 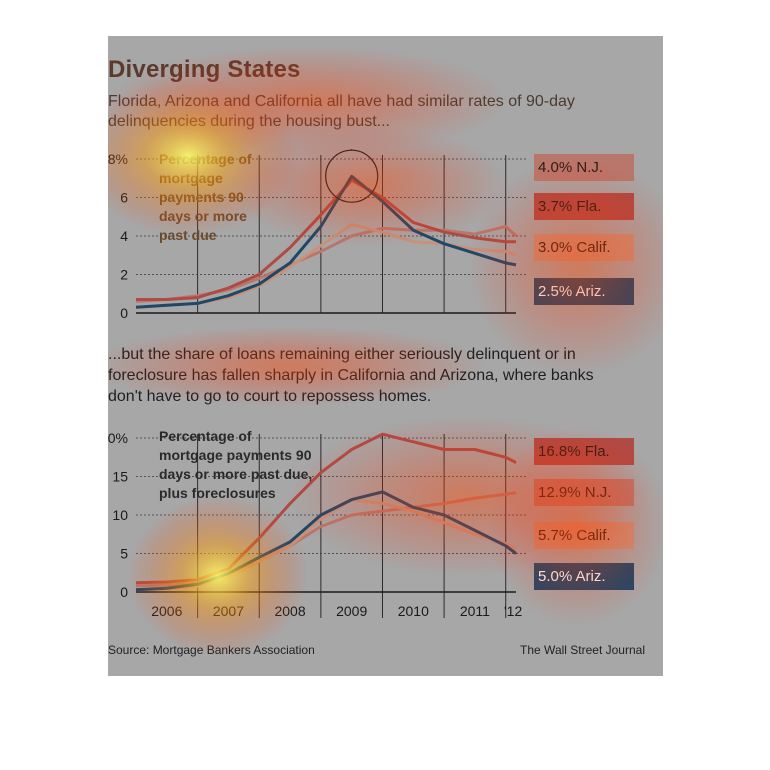 What do you see at coordinates (584, 206) in the screenshot?
I see `legend-badge-fla: 3.7% Fla.` at bounding box center [584, 206].